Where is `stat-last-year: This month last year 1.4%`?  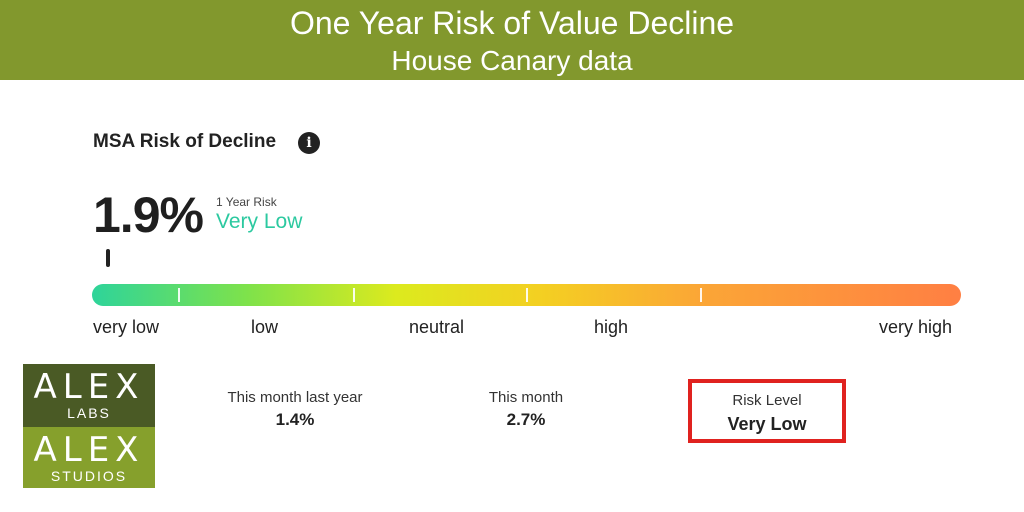 stat-last-year: This month last year 1.4% is located at coordinates (295, 409).